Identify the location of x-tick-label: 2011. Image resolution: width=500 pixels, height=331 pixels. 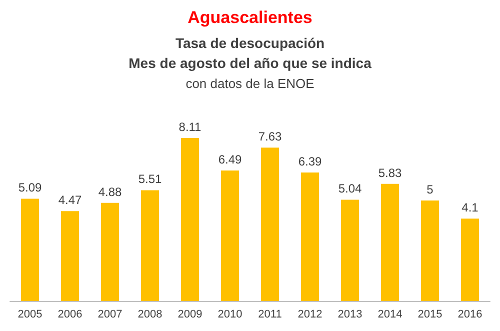
(270, 314).